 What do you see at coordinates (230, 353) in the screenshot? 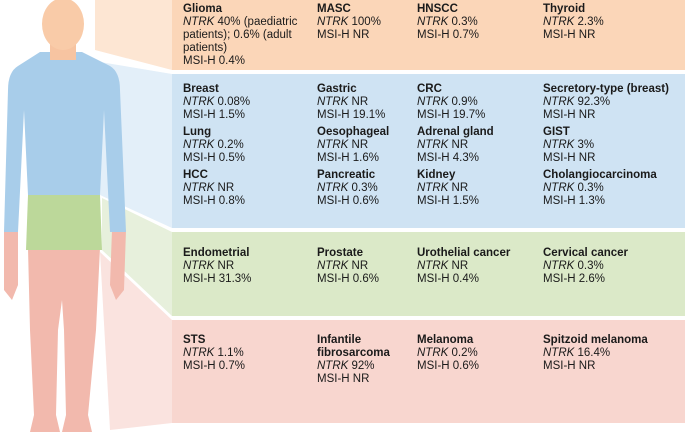
I see `ntrk-frequency: 1.1%` at bounding box center [230, 353].